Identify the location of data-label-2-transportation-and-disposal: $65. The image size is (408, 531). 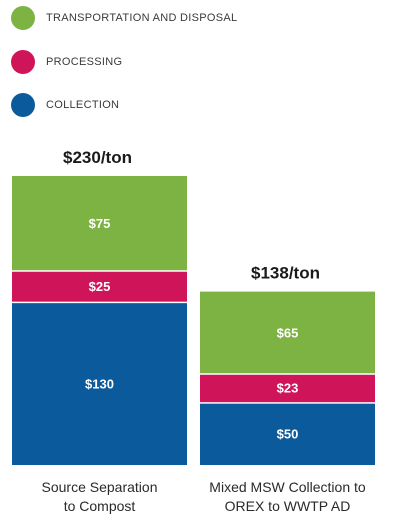
(288, 332).